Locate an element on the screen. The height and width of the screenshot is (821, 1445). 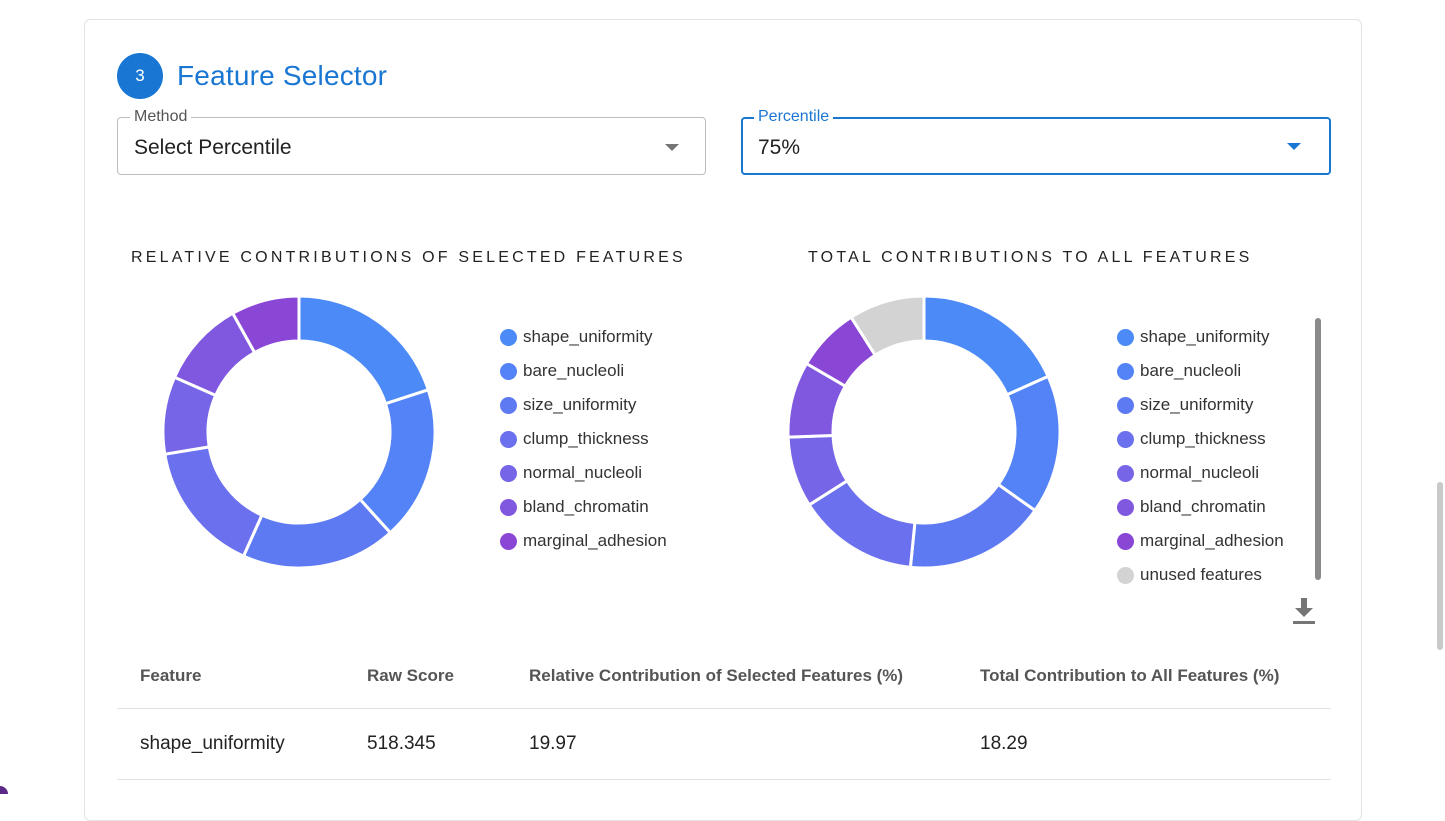
table-row: shape_uniformity 518.345 19.97 18.29 is located at coordinates (724, 744).